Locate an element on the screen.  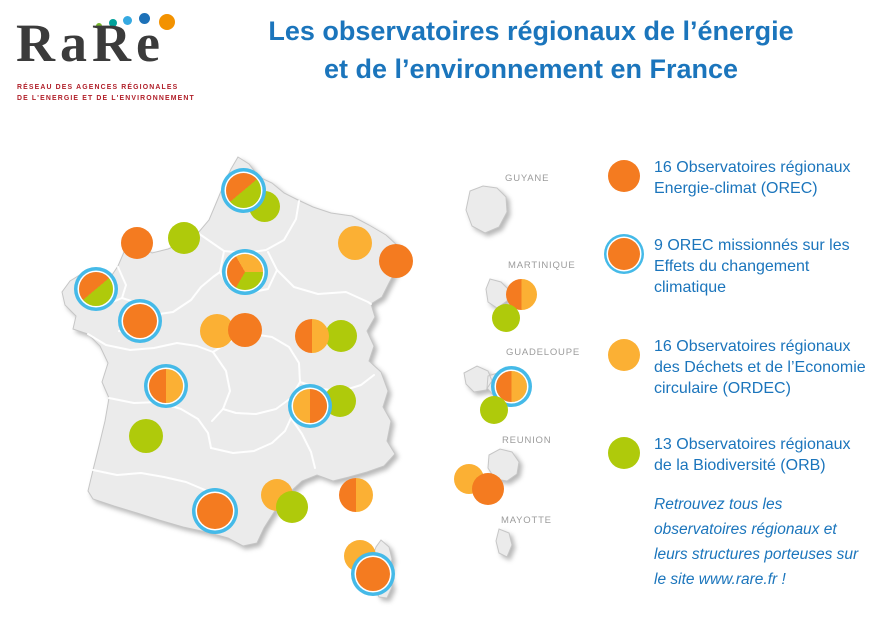
island-guyane-shape is located at coordinates (486, 209).